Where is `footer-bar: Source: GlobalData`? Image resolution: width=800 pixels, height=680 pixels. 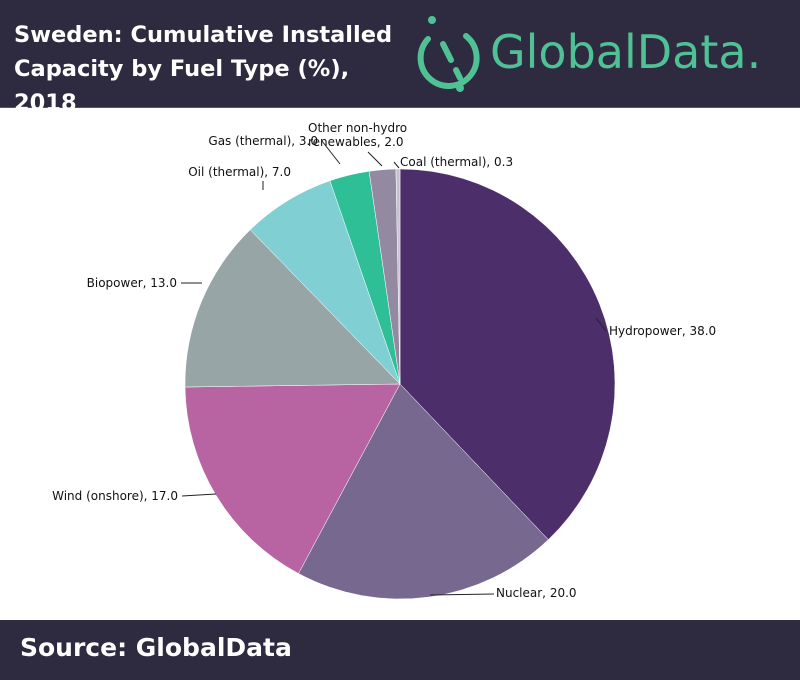 footer-bar: Source: GlobalData is located at coordinates (400, 650).